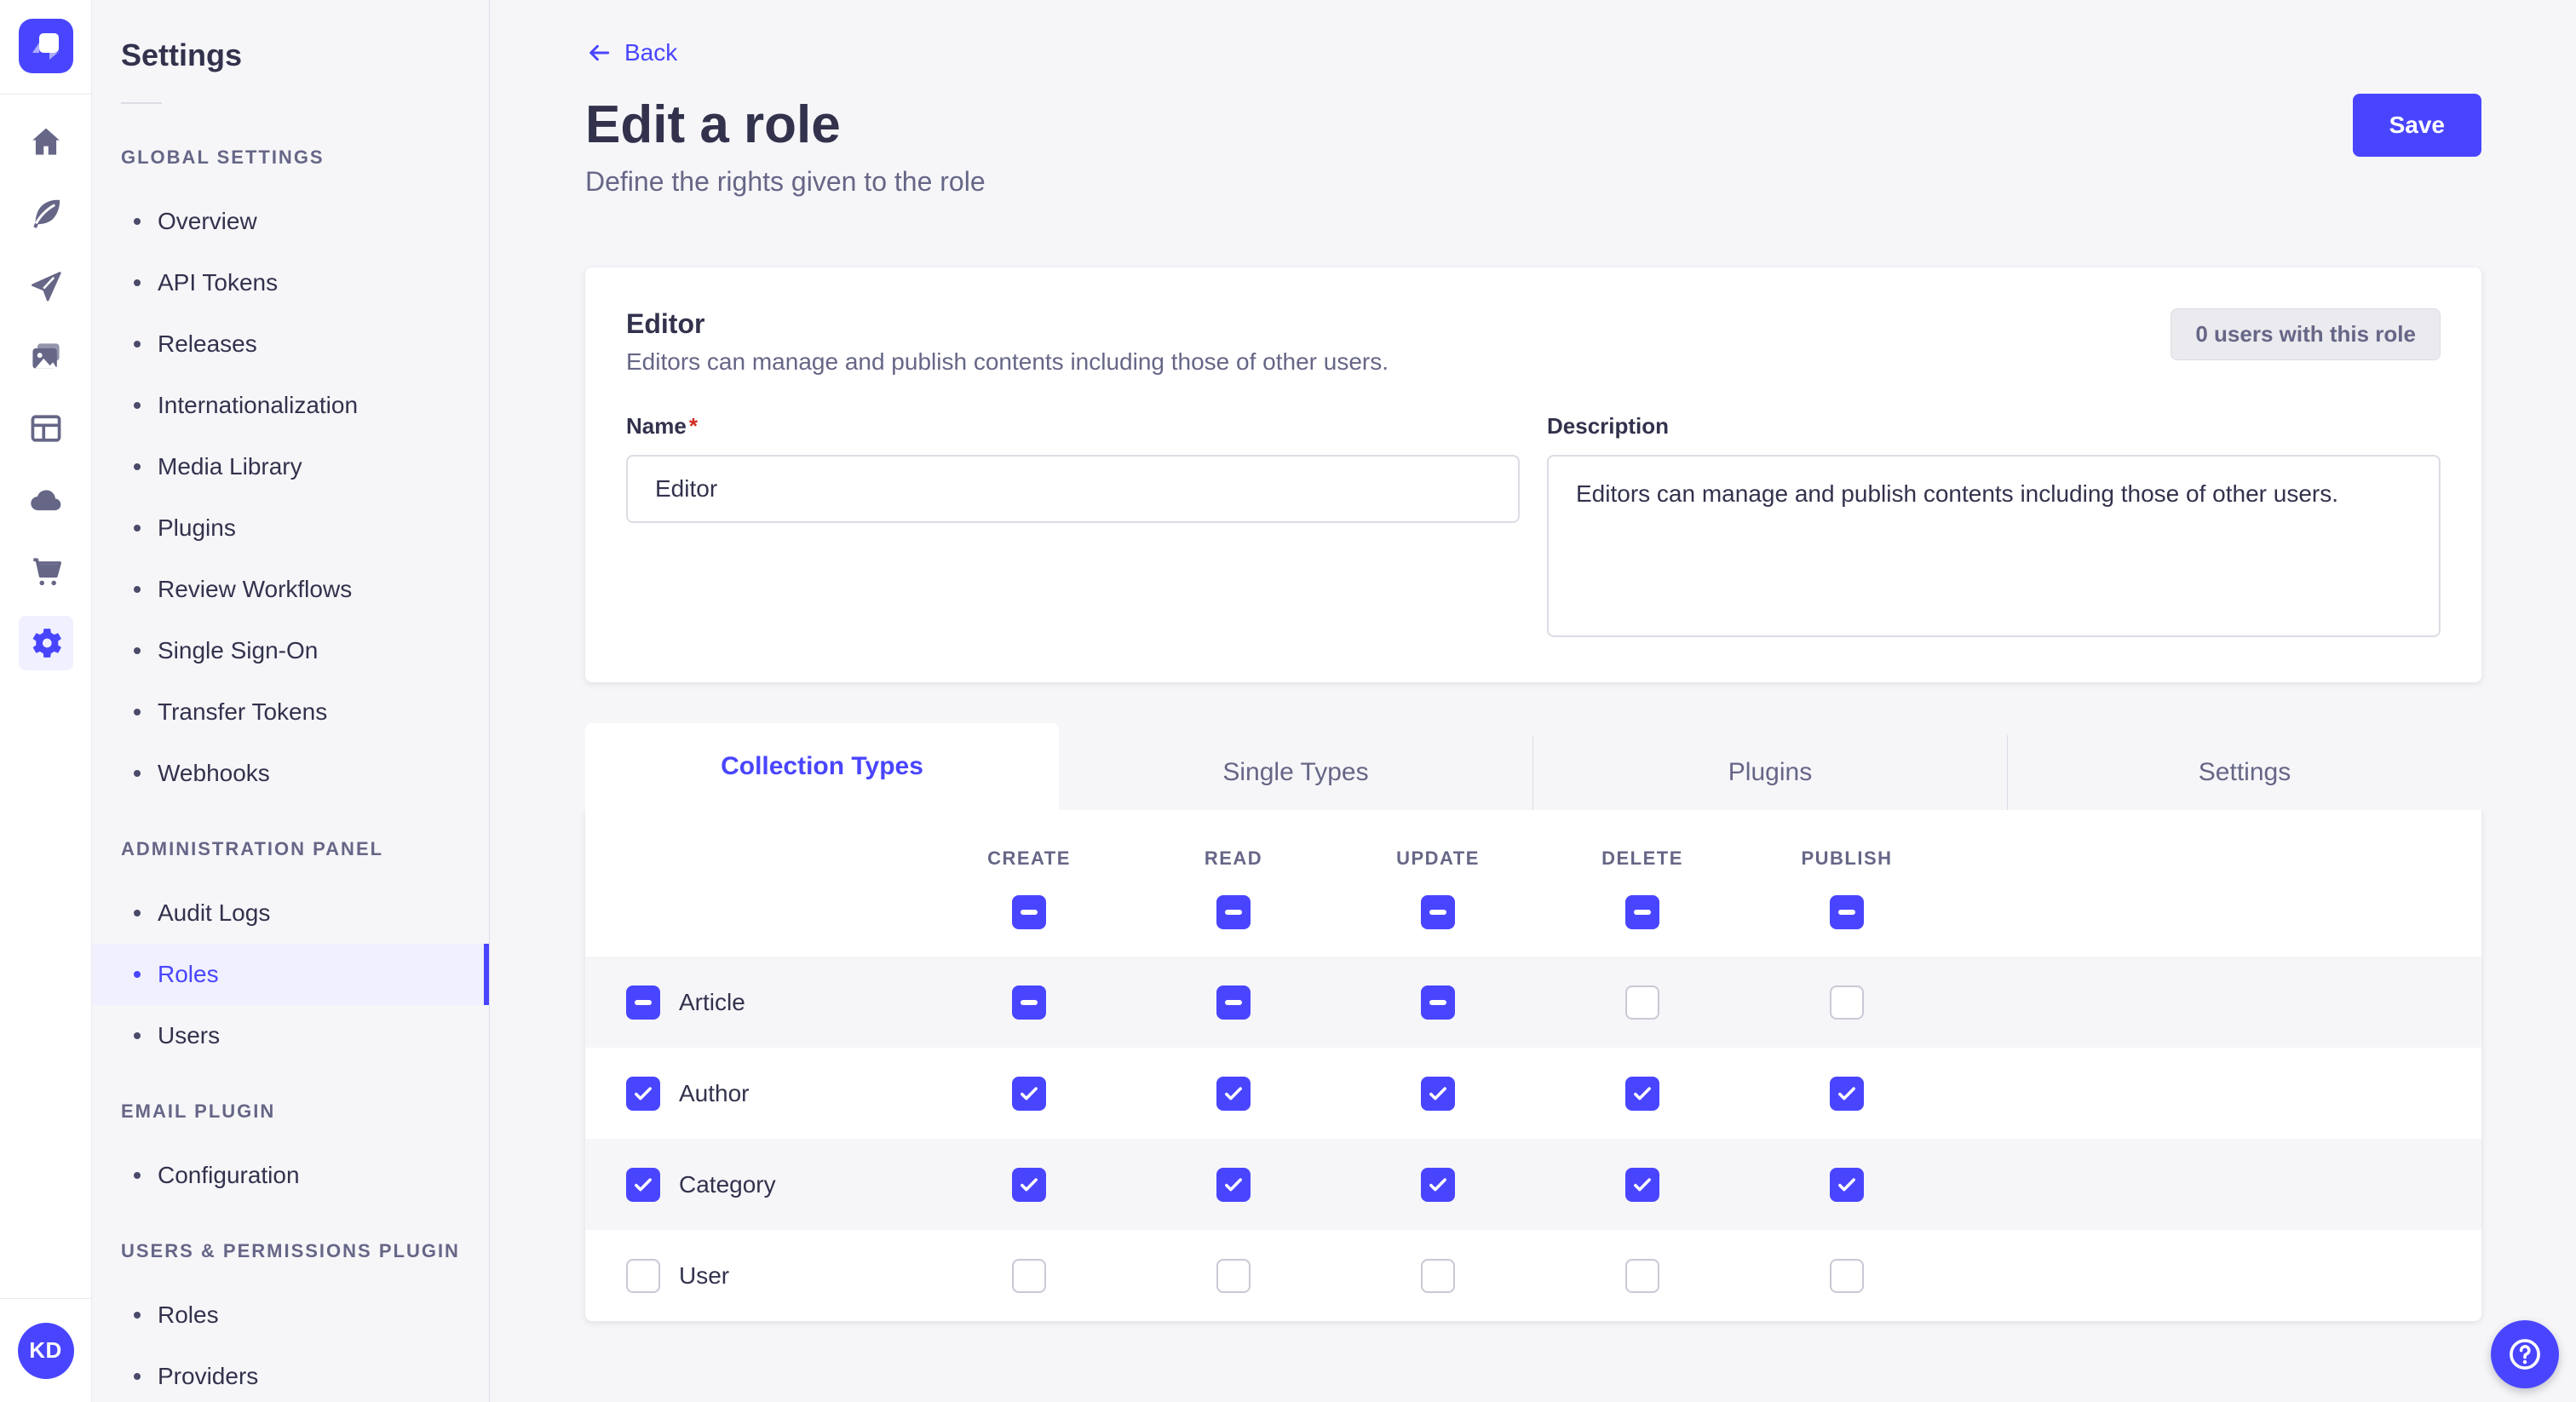  Describe the element at coordinates (290, 650) in the screenshot. I see `sidebar-item-single-sign-on: Single Sign-On` at that location.